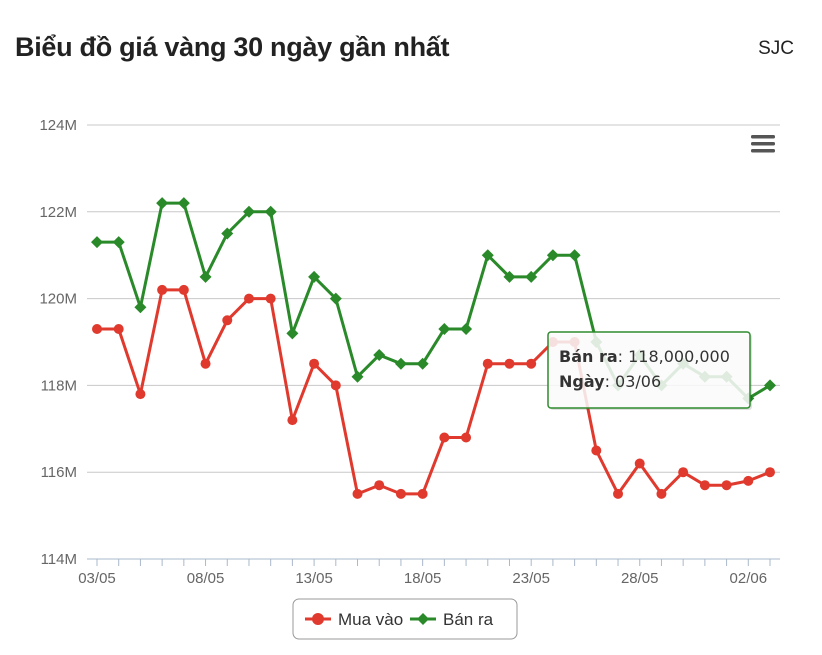 This screenshot has height=655, width=822. I want to click on tooltip-date: : 03/06, so click(633, 381).